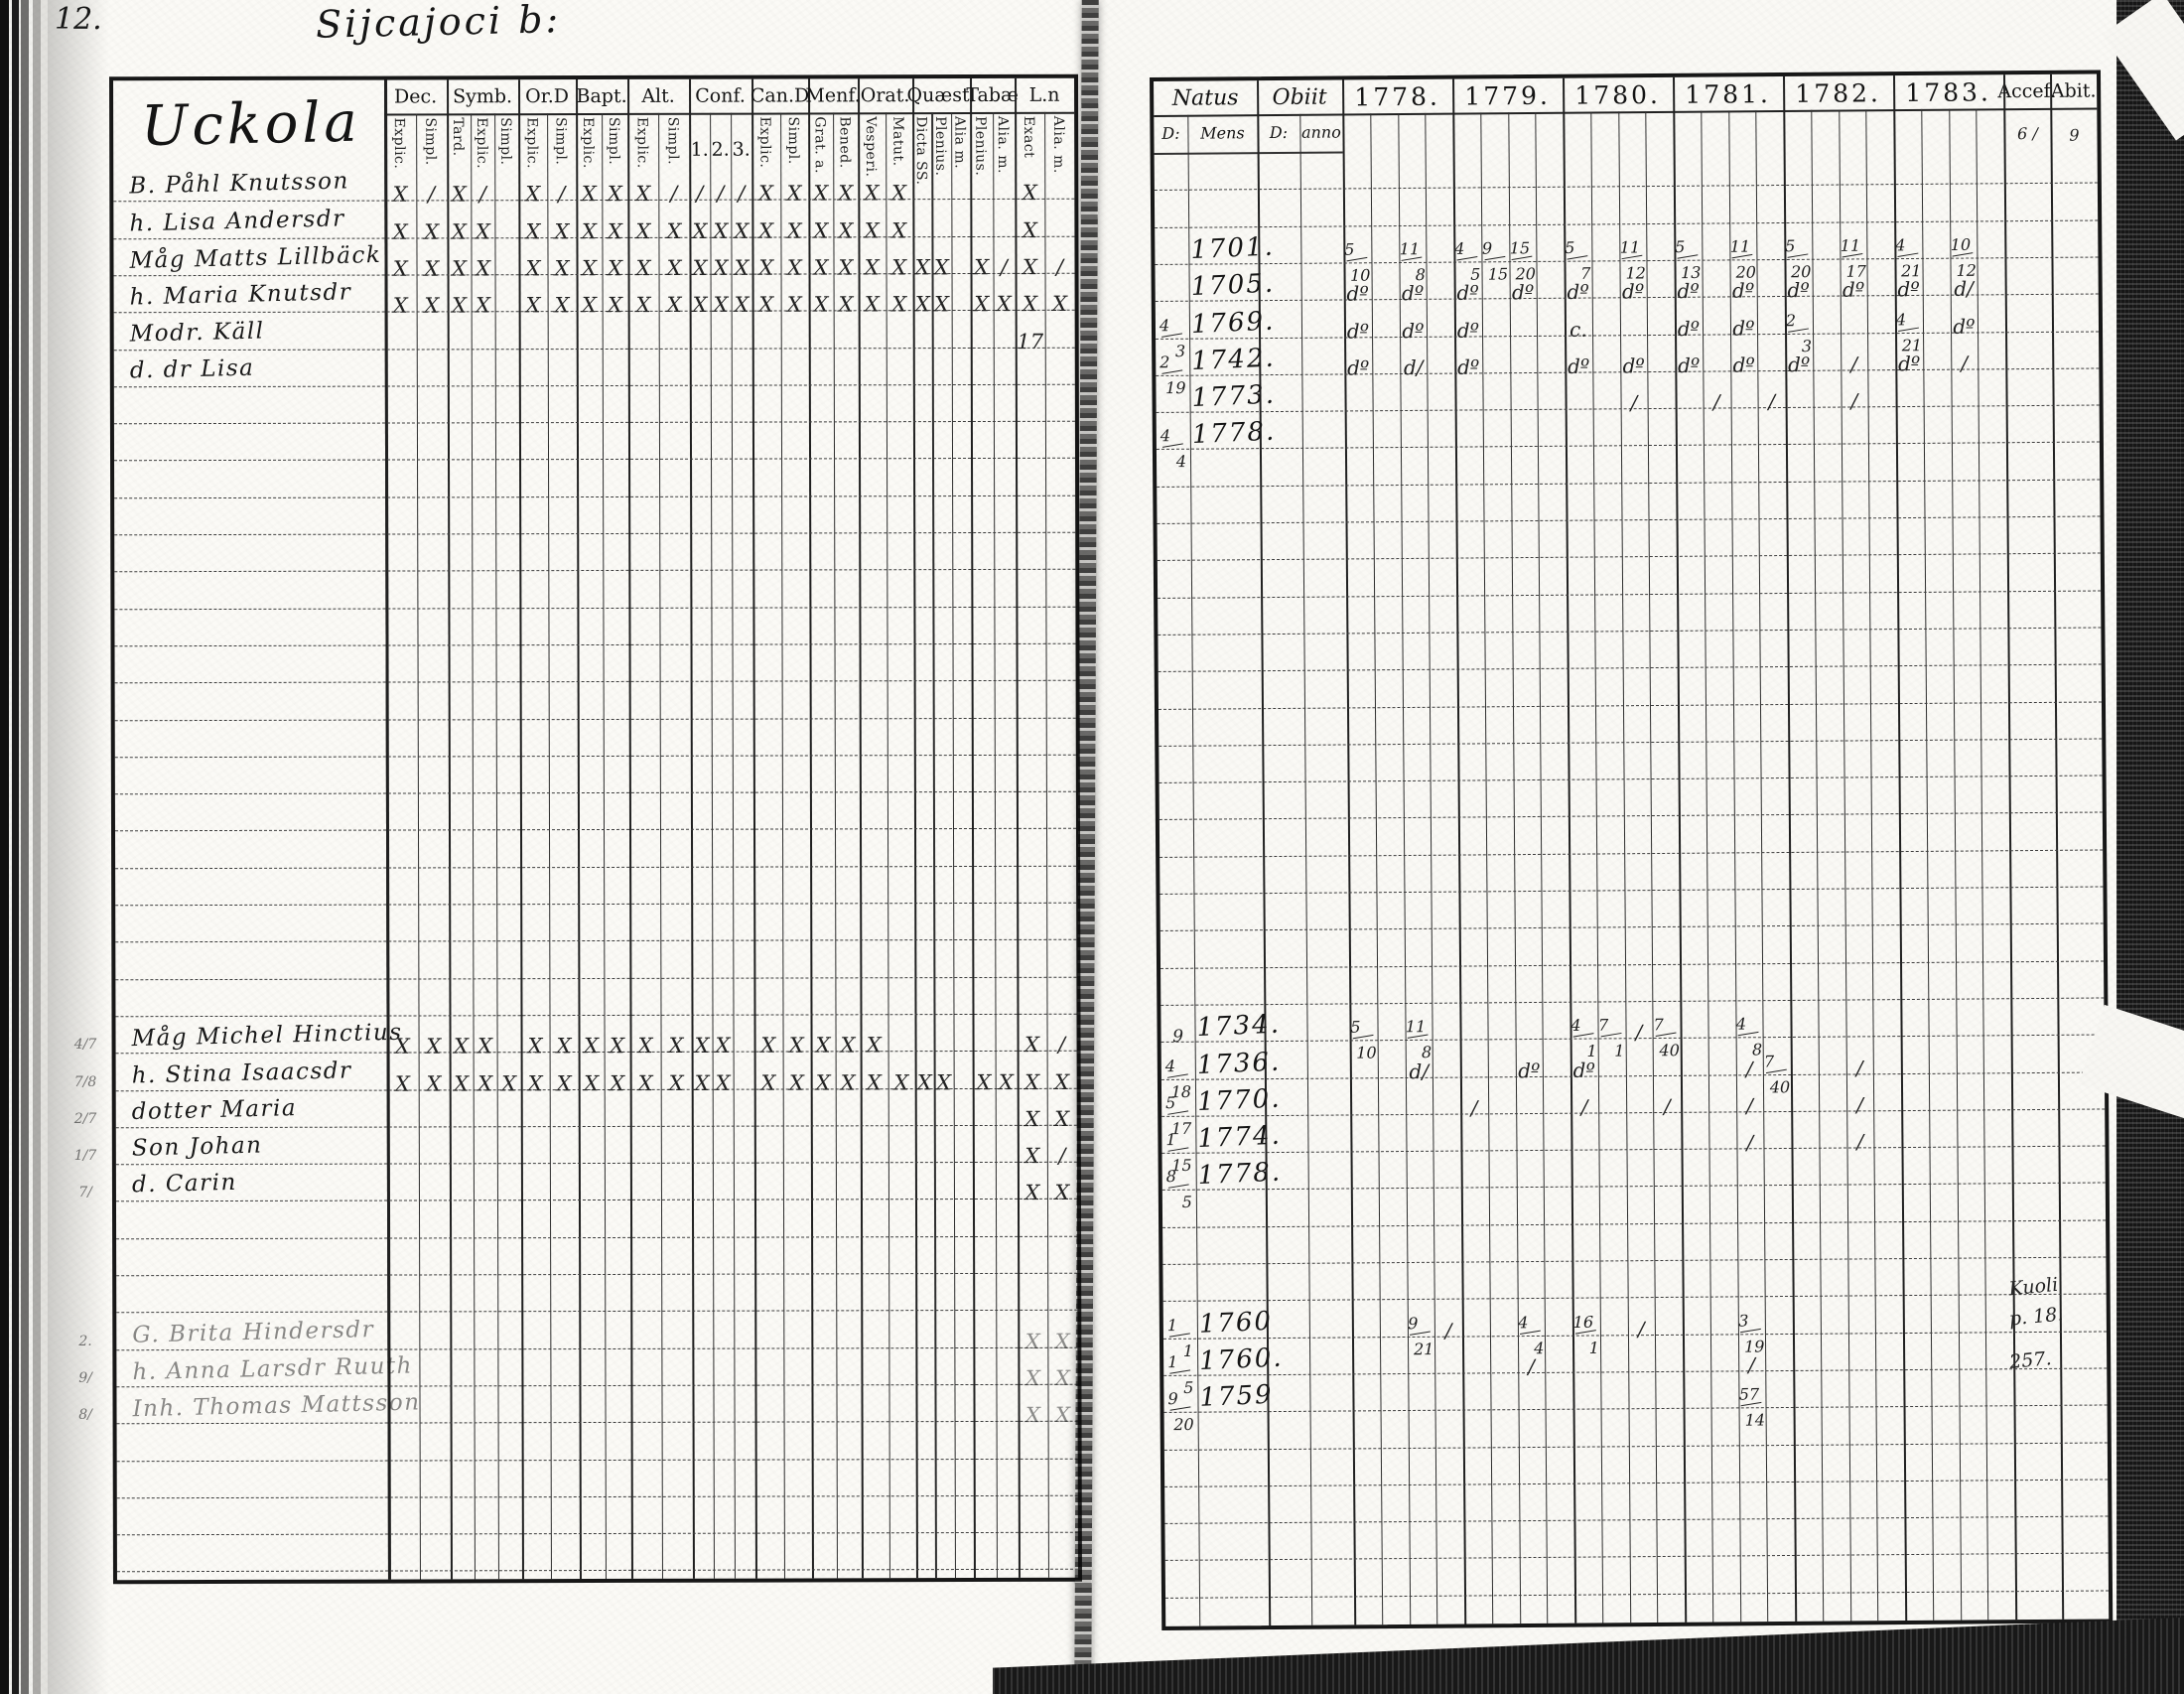  What do you see at coordinates (85, 1193) in the screenshot?
I see `margin-mark: 7/` at bounding box center [85, 1193].